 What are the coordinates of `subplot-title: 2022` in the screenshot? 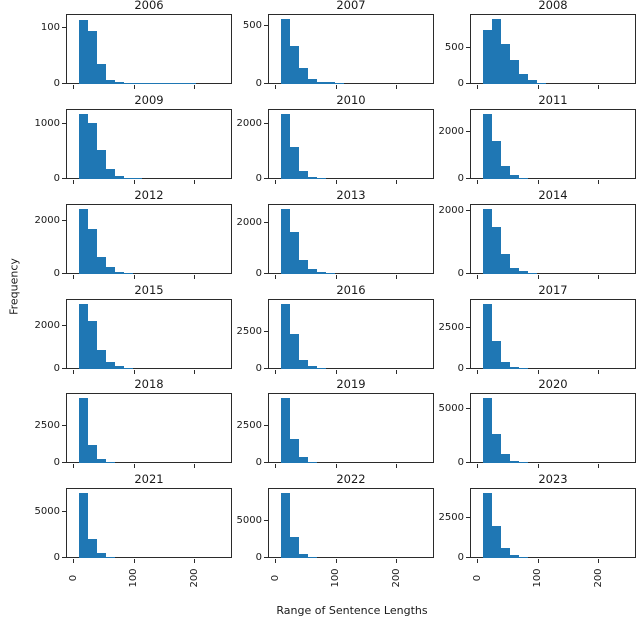 It's located at (351, 479).